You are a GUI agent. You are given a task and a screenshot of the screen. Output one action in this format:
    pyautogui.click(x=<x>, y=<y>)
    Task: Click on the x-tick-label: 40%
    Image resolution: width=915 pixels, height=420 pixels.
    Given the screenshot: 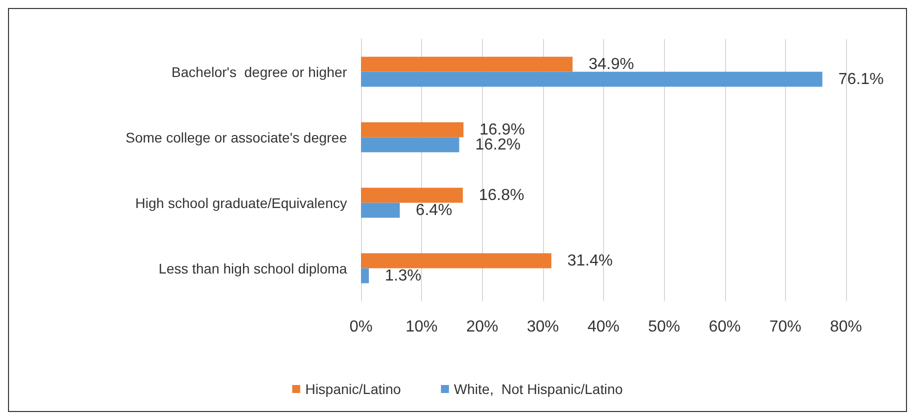 What is the action you would take?
    pyautogui.click(x=603, y=327)
    